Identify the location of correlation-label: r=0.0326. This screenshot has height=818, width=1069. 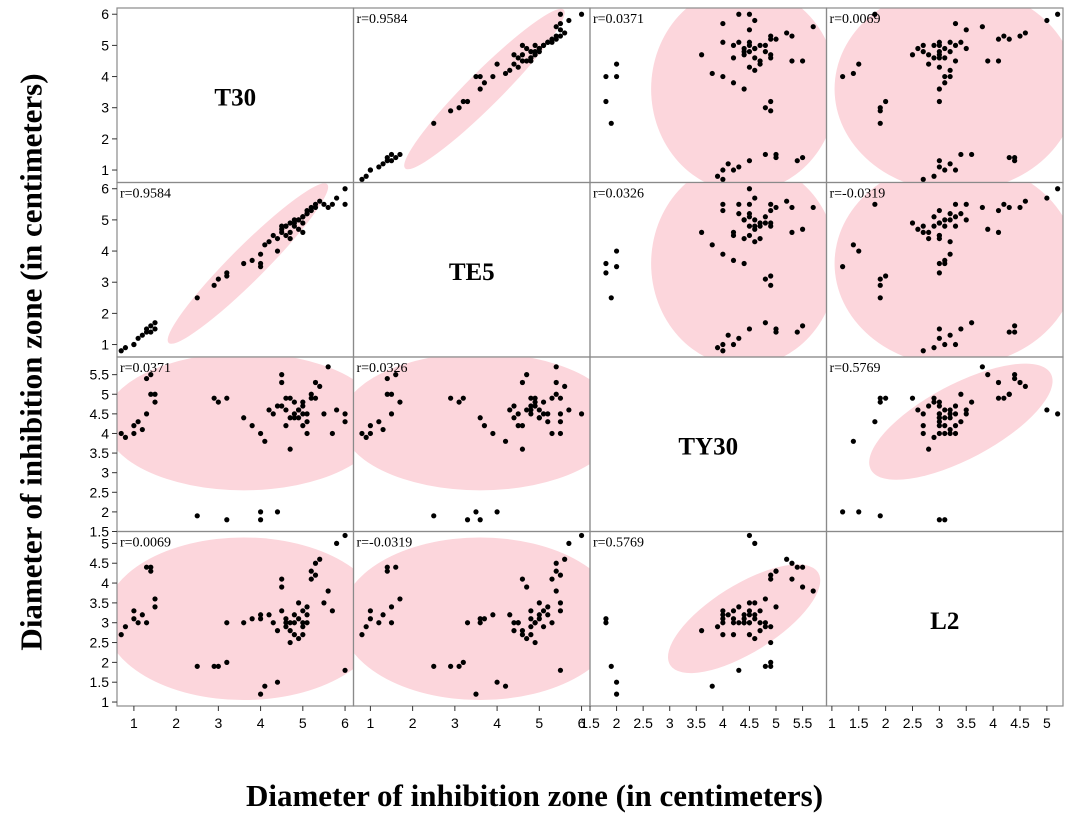
(382, 368).